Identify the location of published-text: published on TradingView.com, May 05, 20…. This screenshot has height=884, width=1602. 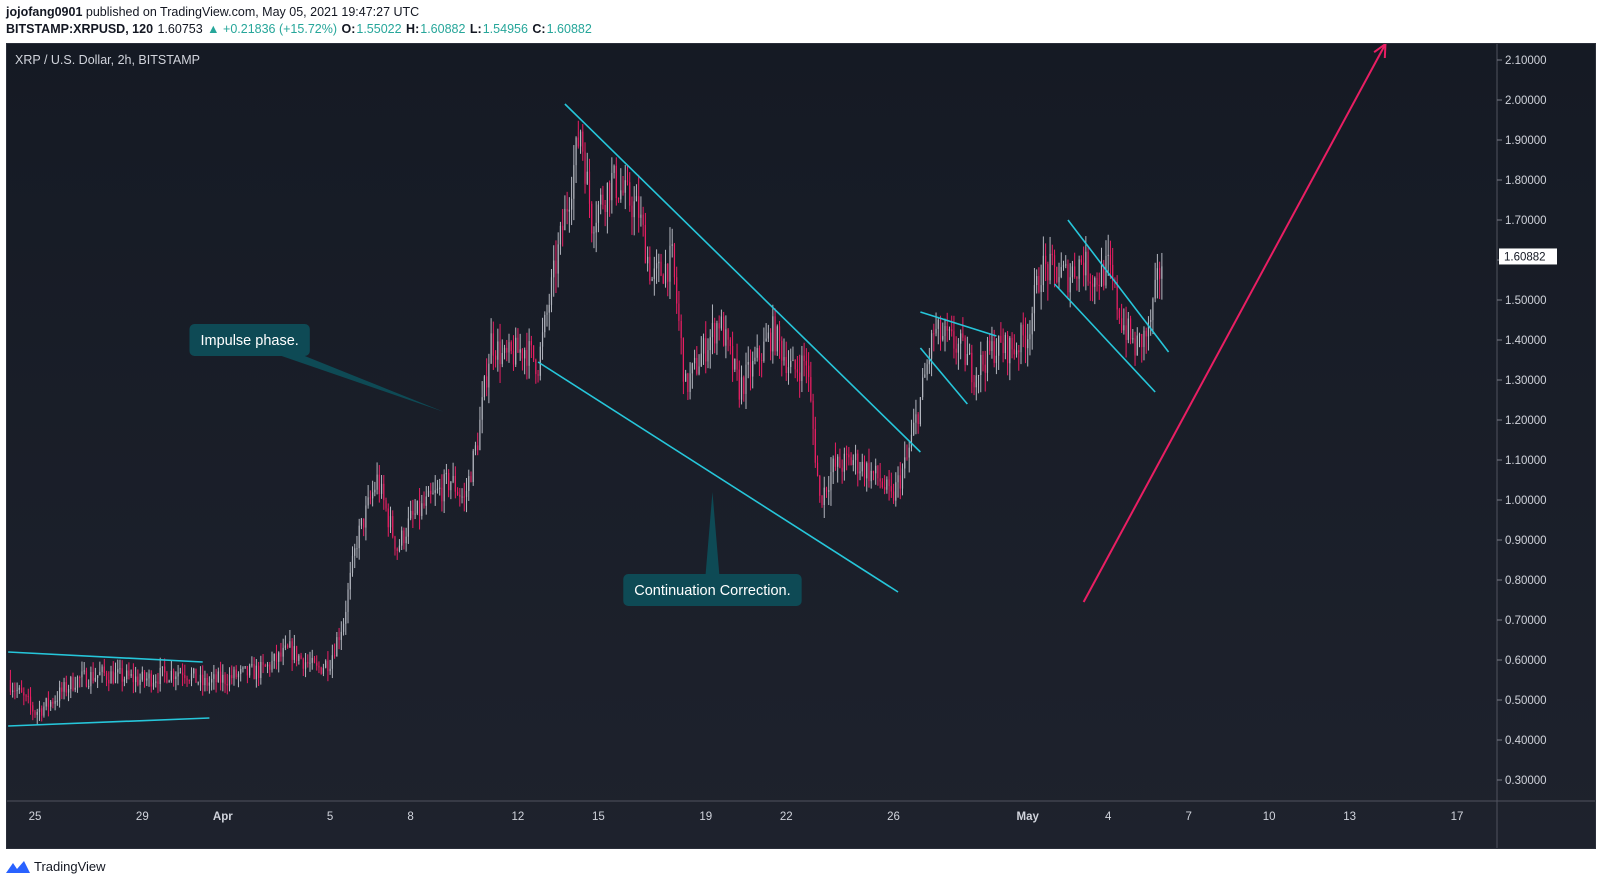
(252, 12).